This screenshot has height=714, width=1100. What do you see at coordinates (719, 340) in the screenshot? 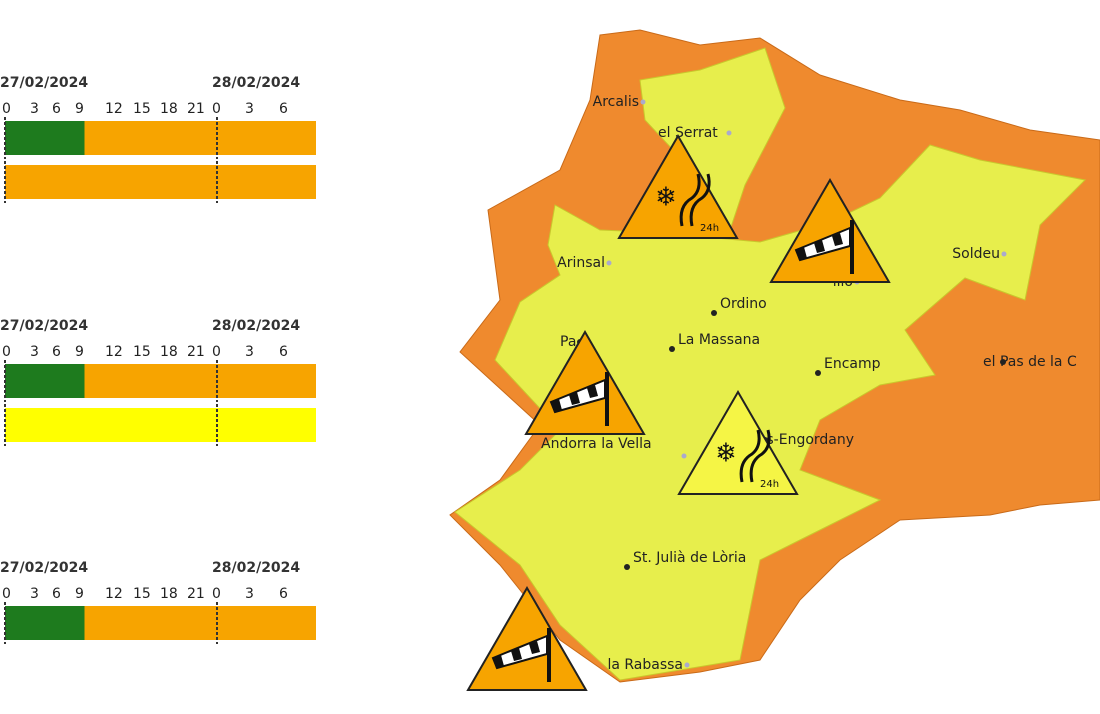
I see `place-label: La Massana` at bounding box center [719, 340].